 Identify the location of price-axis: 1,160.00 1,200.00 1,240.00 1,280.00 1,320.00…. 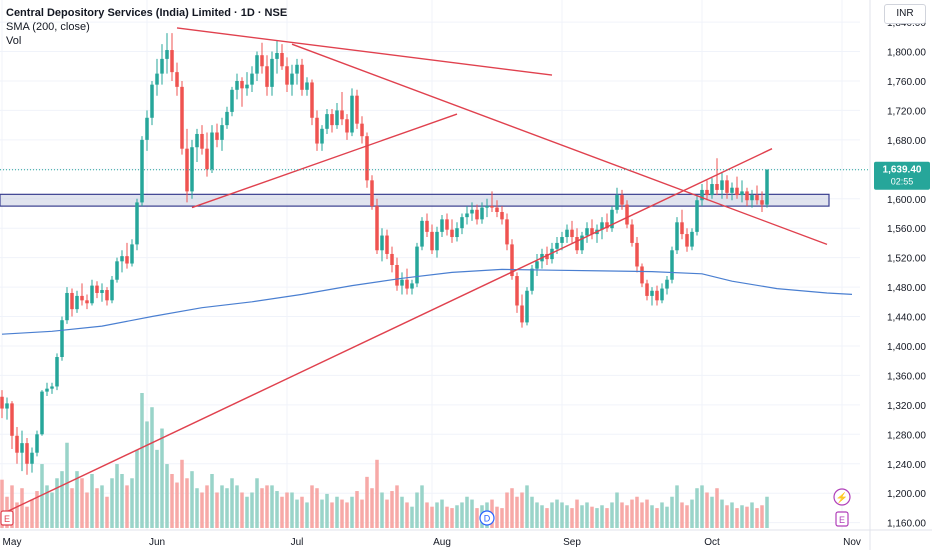
(900, 275).